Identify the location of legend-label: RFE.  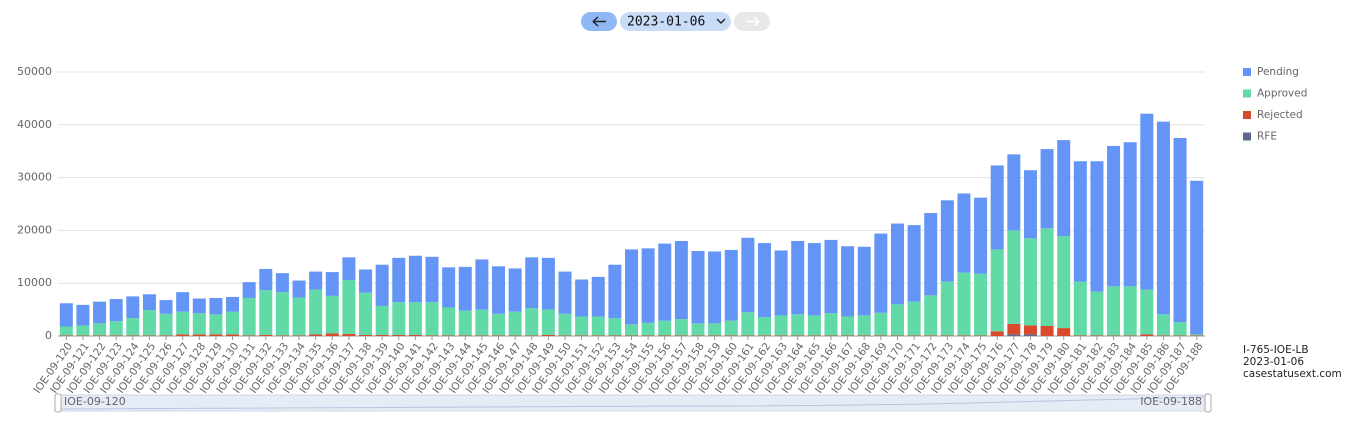
(1267, 137).